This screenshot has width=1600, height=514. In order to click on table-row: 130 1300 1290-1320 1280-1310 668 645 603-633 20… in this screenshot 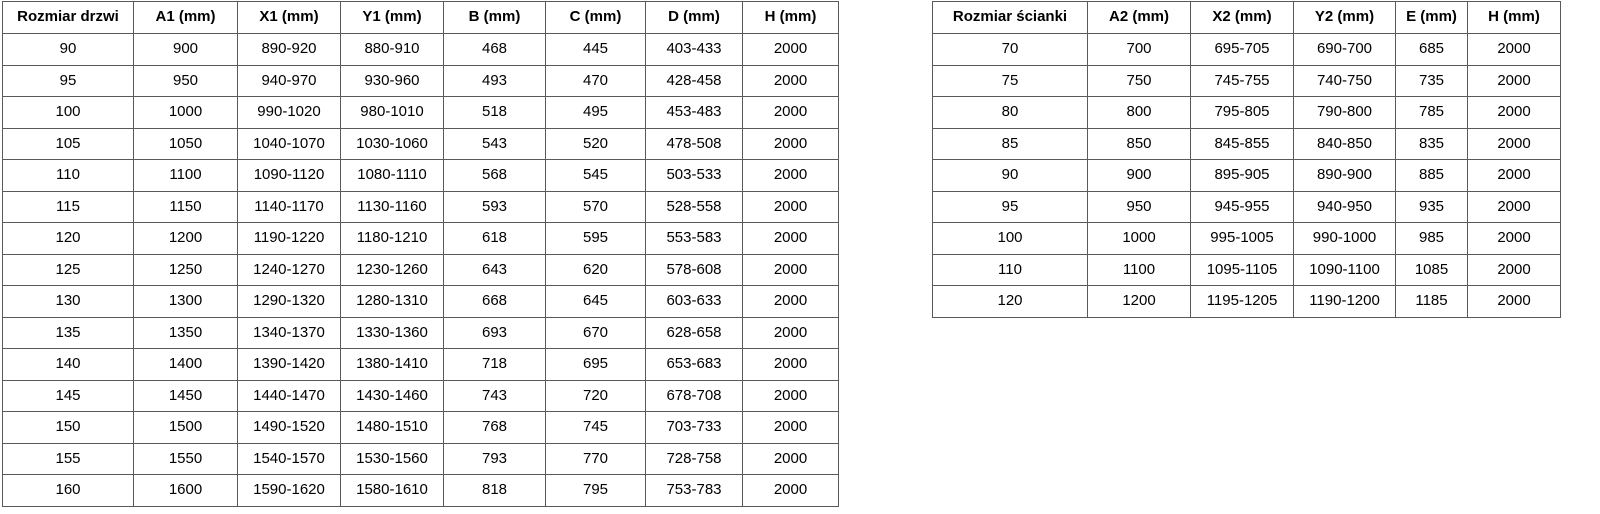, I will do `click(420, 301)`.